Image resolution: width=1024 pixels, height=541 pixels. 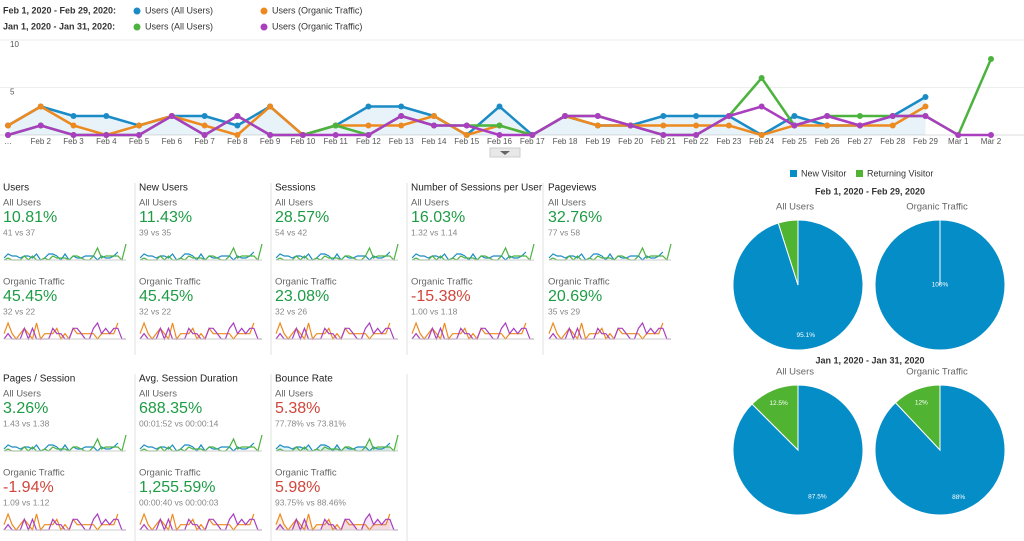 What do you see at coordinates (297, 487) in the screenshot?
I see `metric-change: 5.98%` at bounding box center [297, 487].